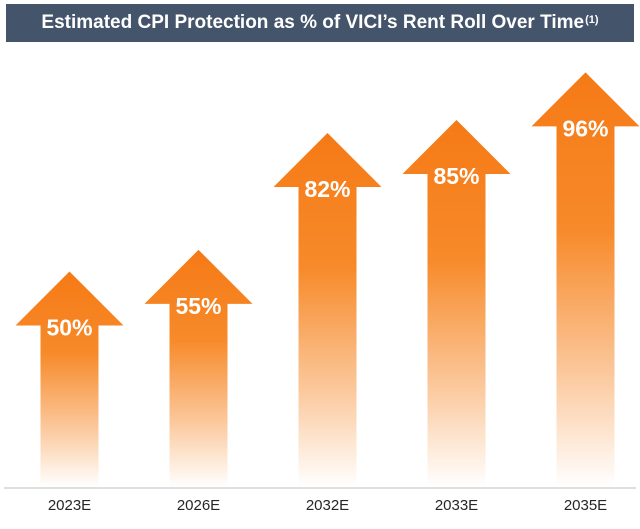  Describe the element at coordinates (198, 368) in the screenshot. I see `arrow-bar-2026E` at that location.